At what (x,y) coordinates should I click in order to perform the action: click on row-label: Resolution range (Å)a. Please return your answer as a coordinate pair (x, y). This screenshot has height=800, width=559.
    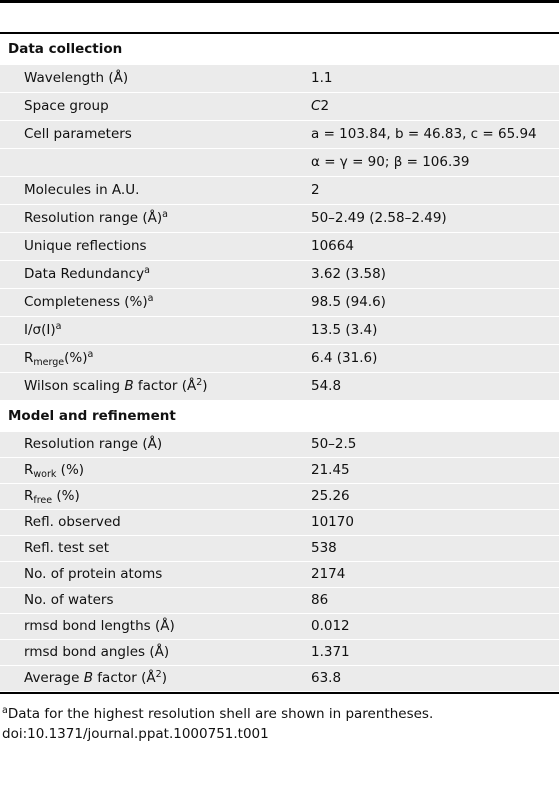
    Looking at the image, I should click on (155, 218).